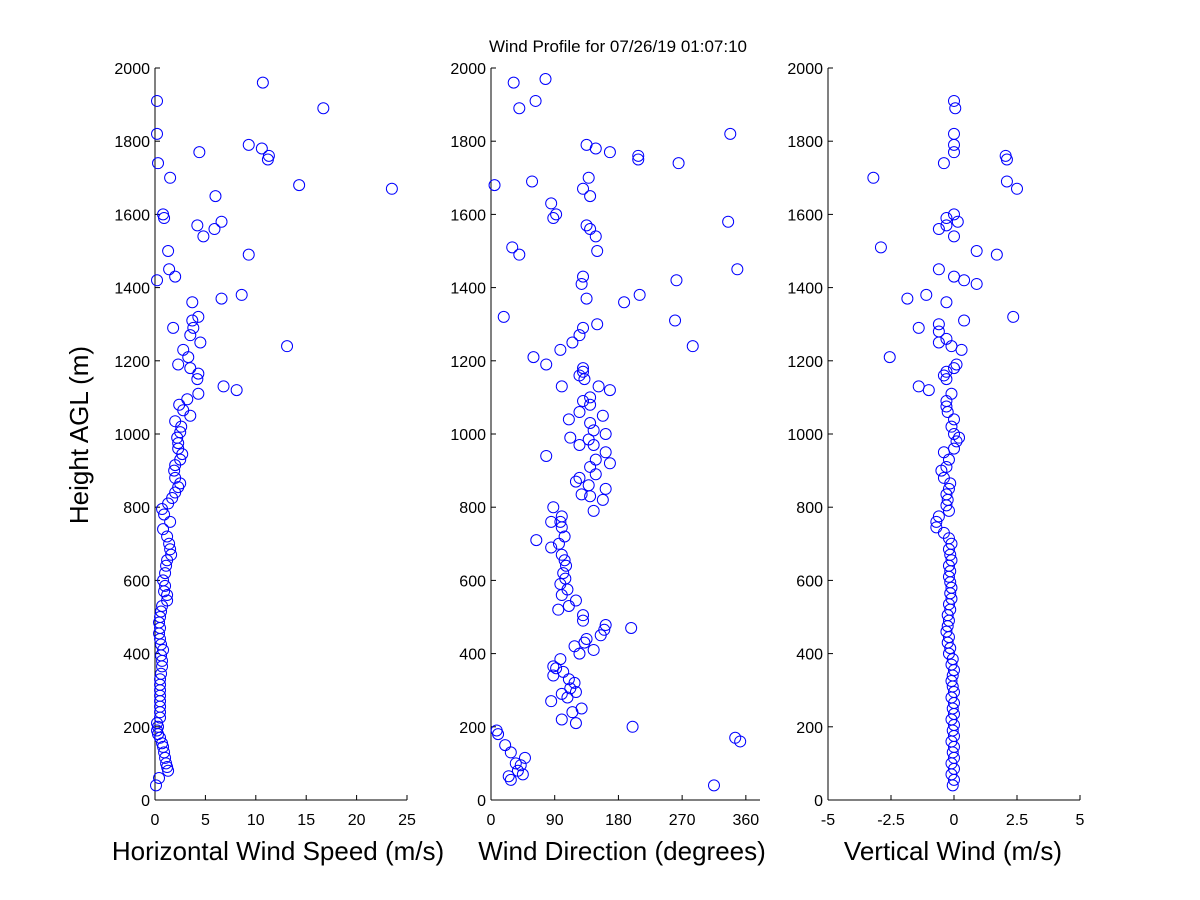 The width and height of the screenshot is (1200, 900). Describe the element at coordinates (809, 655) in the screenshot. I see `y-tick-label: 400` at that location.